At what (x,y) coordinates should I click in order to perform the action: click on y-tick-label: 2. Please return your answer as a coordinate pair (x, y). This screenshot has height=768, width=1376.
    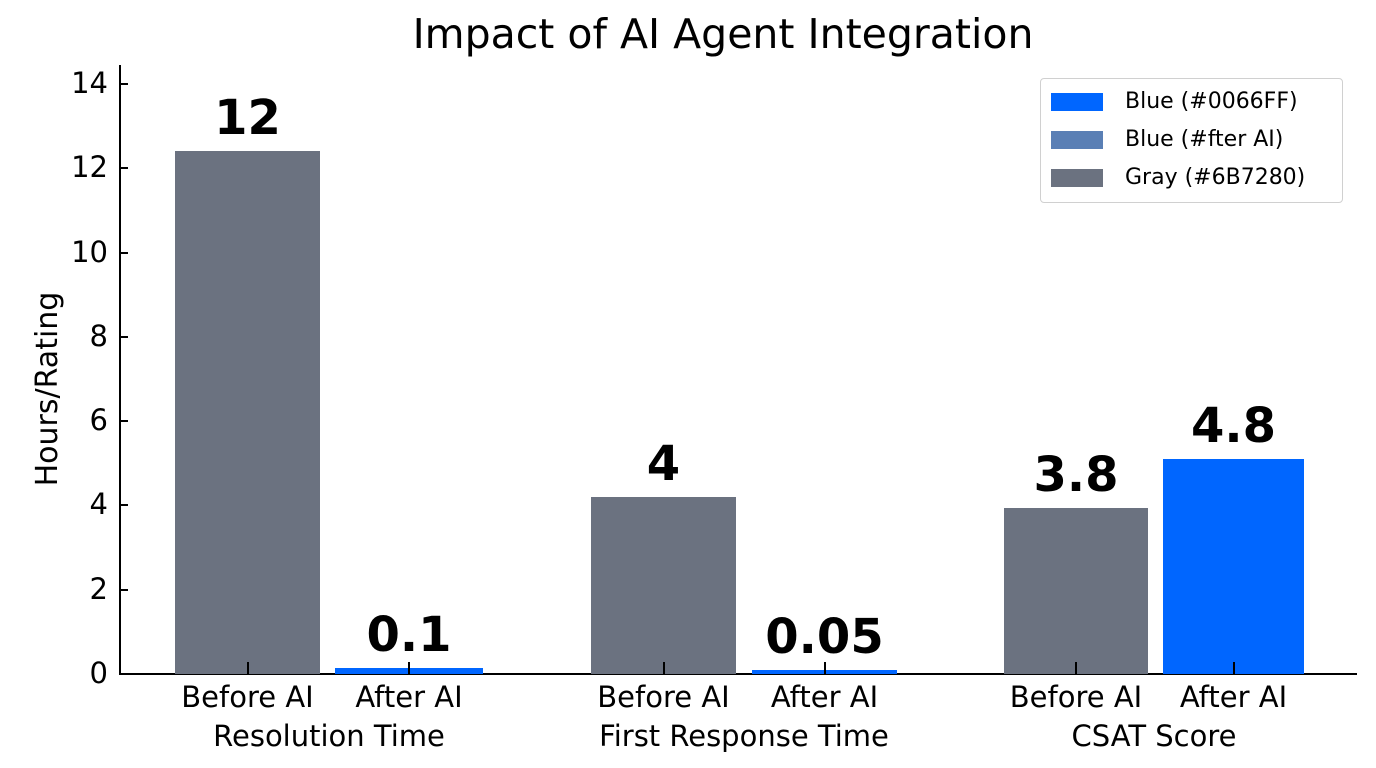
    Looking at the image, I should click on (98, 588).